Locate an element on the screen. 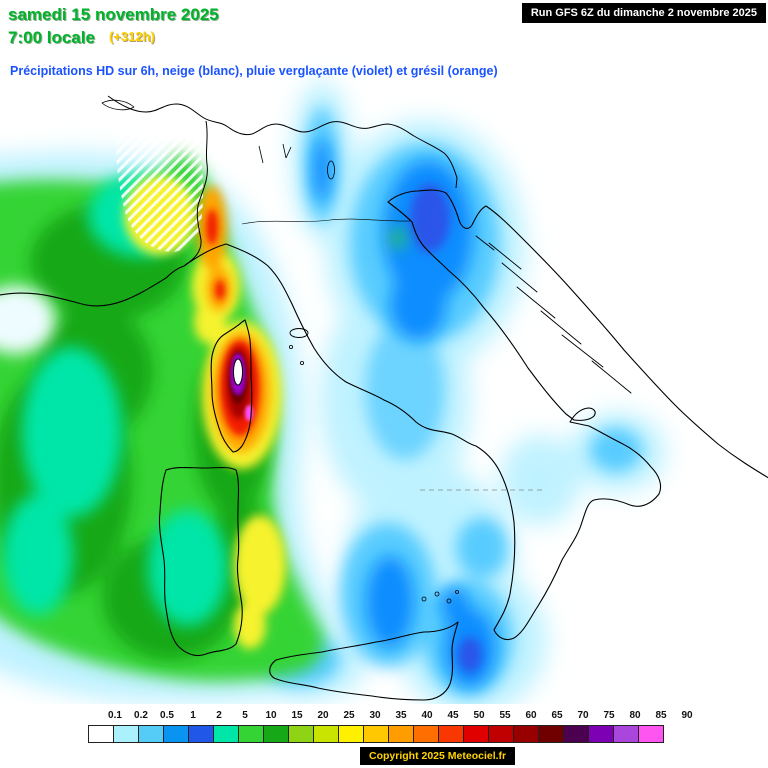  forecast-time-label: 7:00 locale is located at coordinates (51, 37).